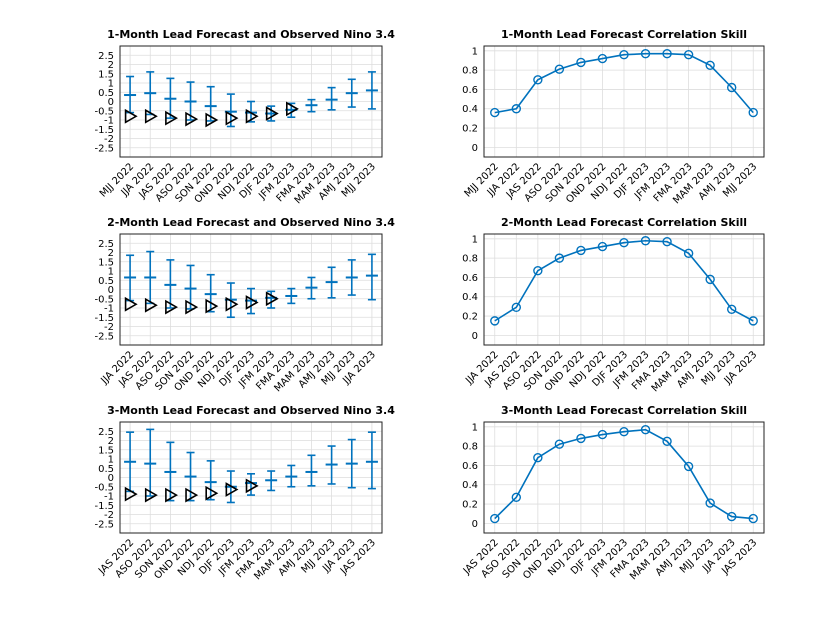  Describe the element at coordinates (624, 34) in the screenshot. I see `chart-title: 1-Month Lead Forecast Correlation Skill` at that location.